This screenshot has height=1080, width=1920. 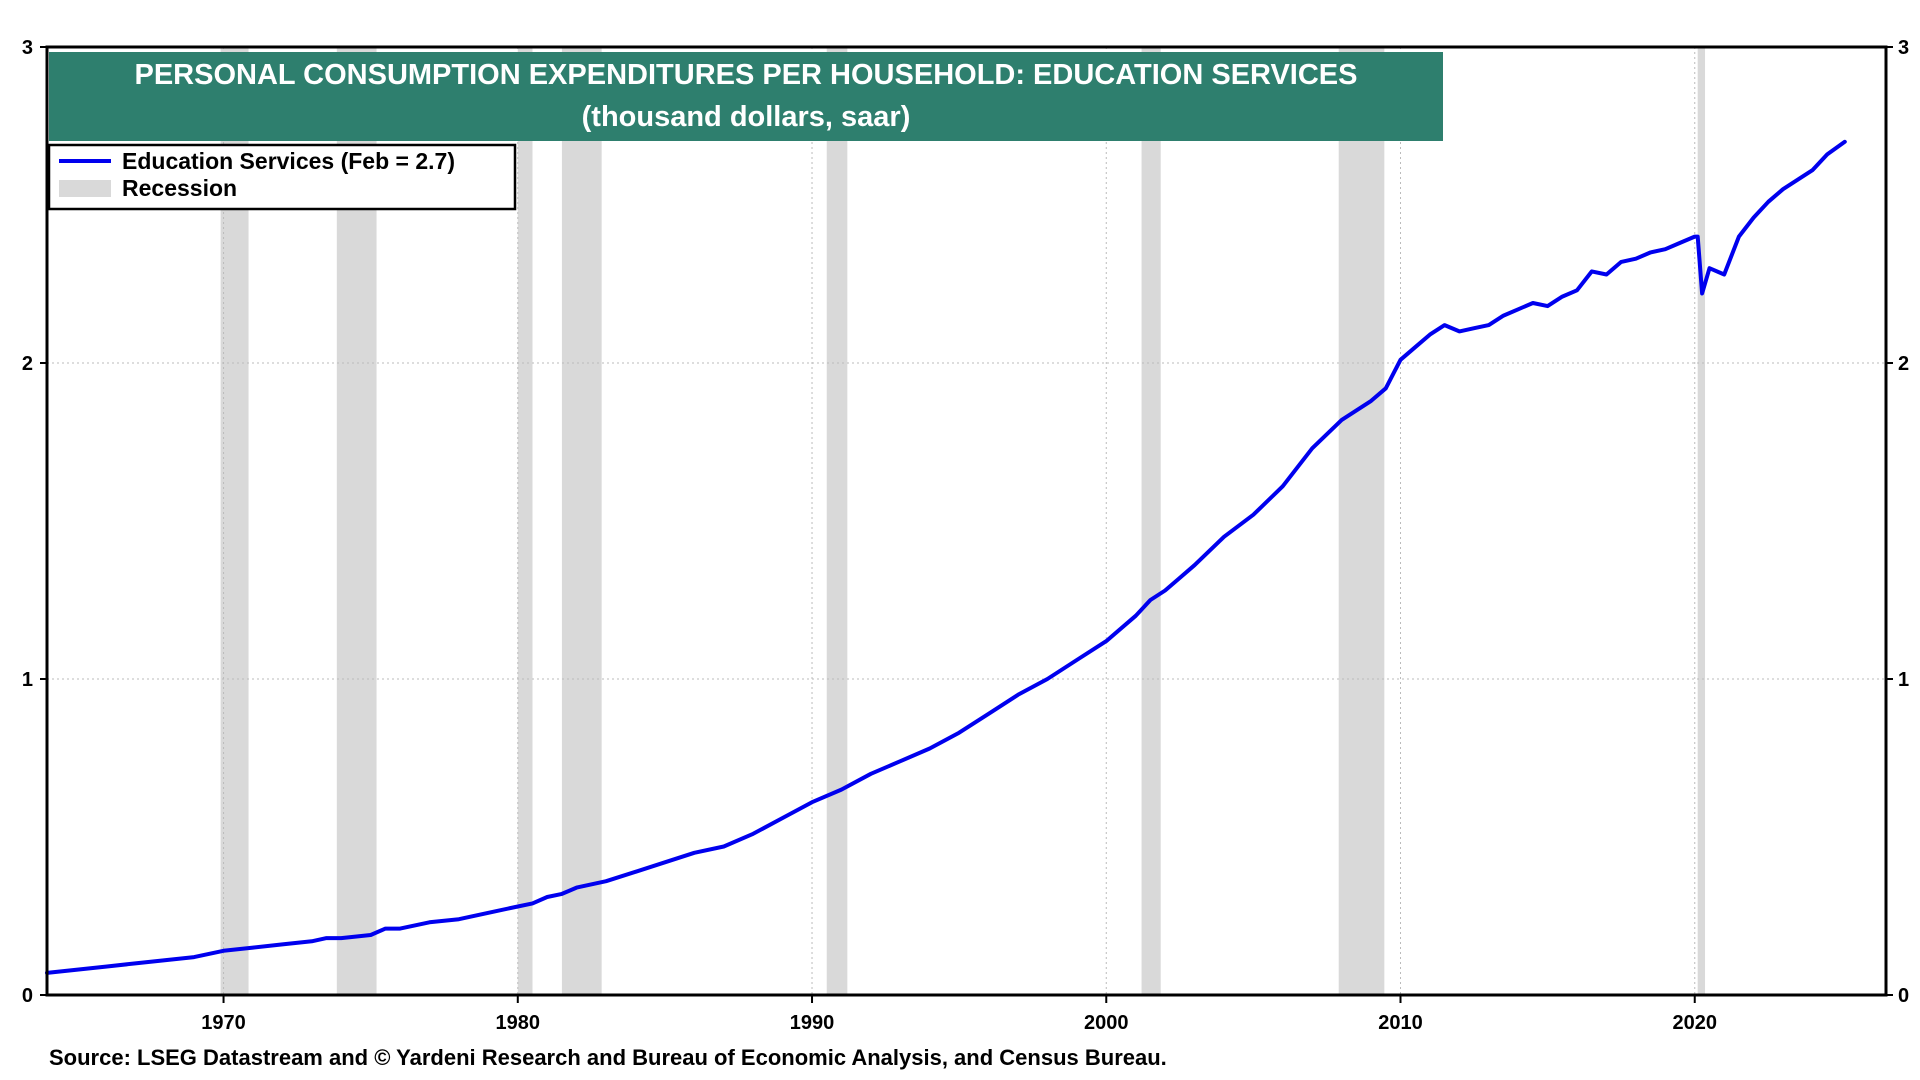 I want to click on x-tick-label: 1970, so click(x=223, y=1023).